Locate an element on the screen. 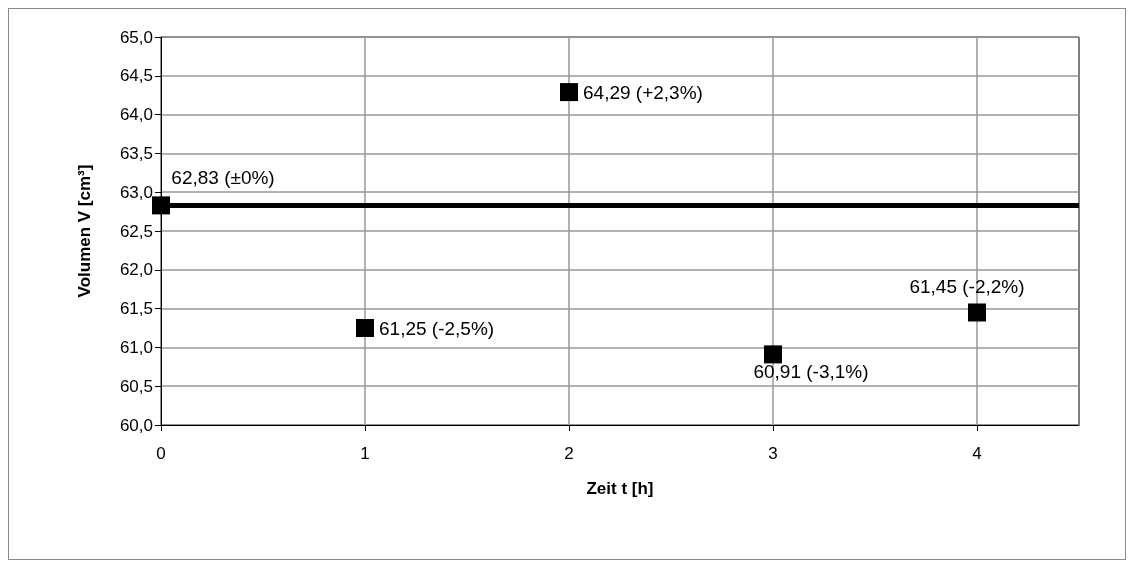  y-tick-label: 65,0 is located at coordinates (136, 37).